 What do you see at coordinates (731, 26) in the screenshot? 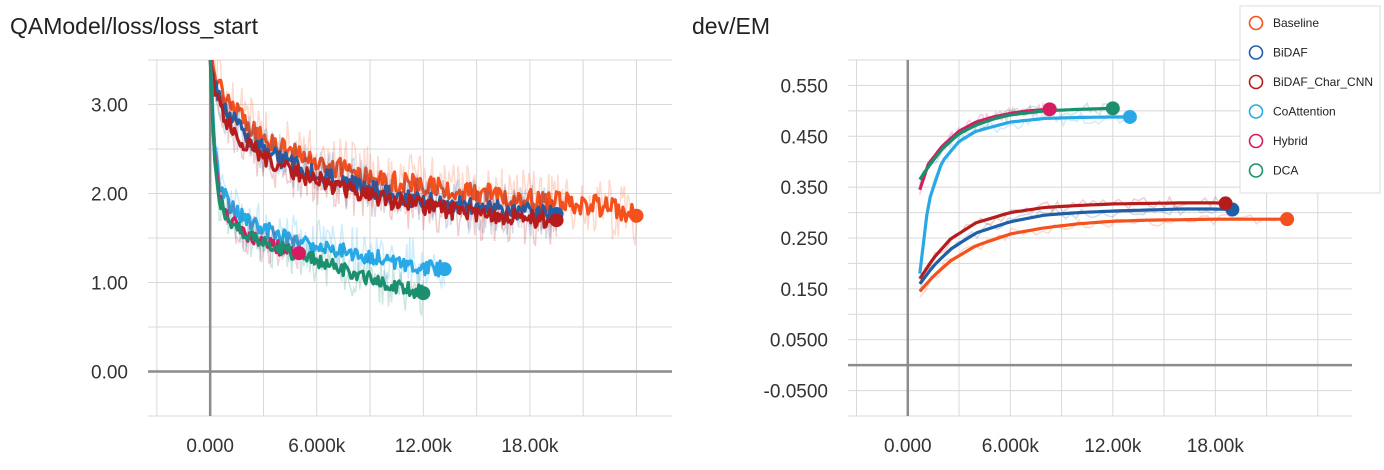
I see `em-chart-title: dev/EM` at bounding box center [731, 26].